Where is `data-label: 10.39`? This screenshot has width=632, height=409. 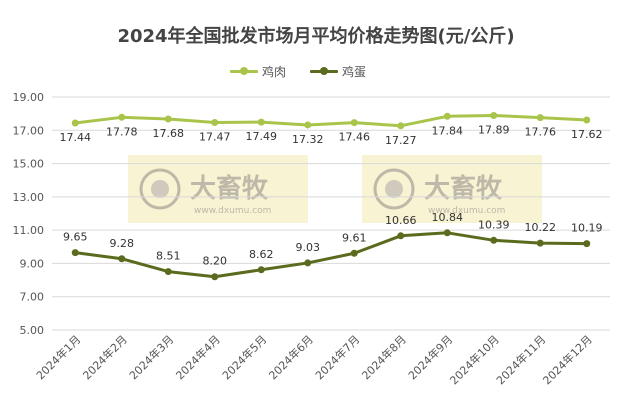 data-label: 10.39 is located at coordinates (494, 224).